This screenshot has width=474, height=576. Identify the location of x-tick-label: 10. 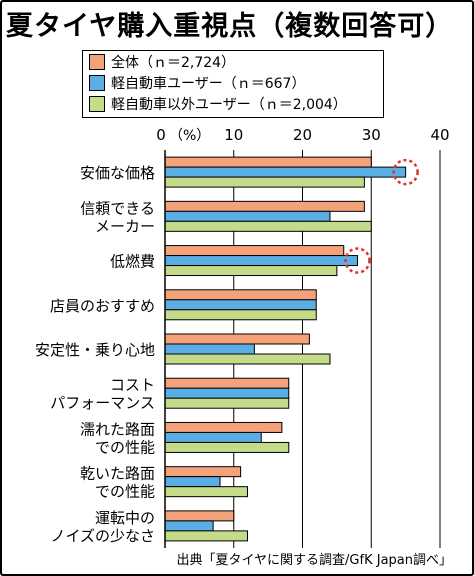
(233, 135).